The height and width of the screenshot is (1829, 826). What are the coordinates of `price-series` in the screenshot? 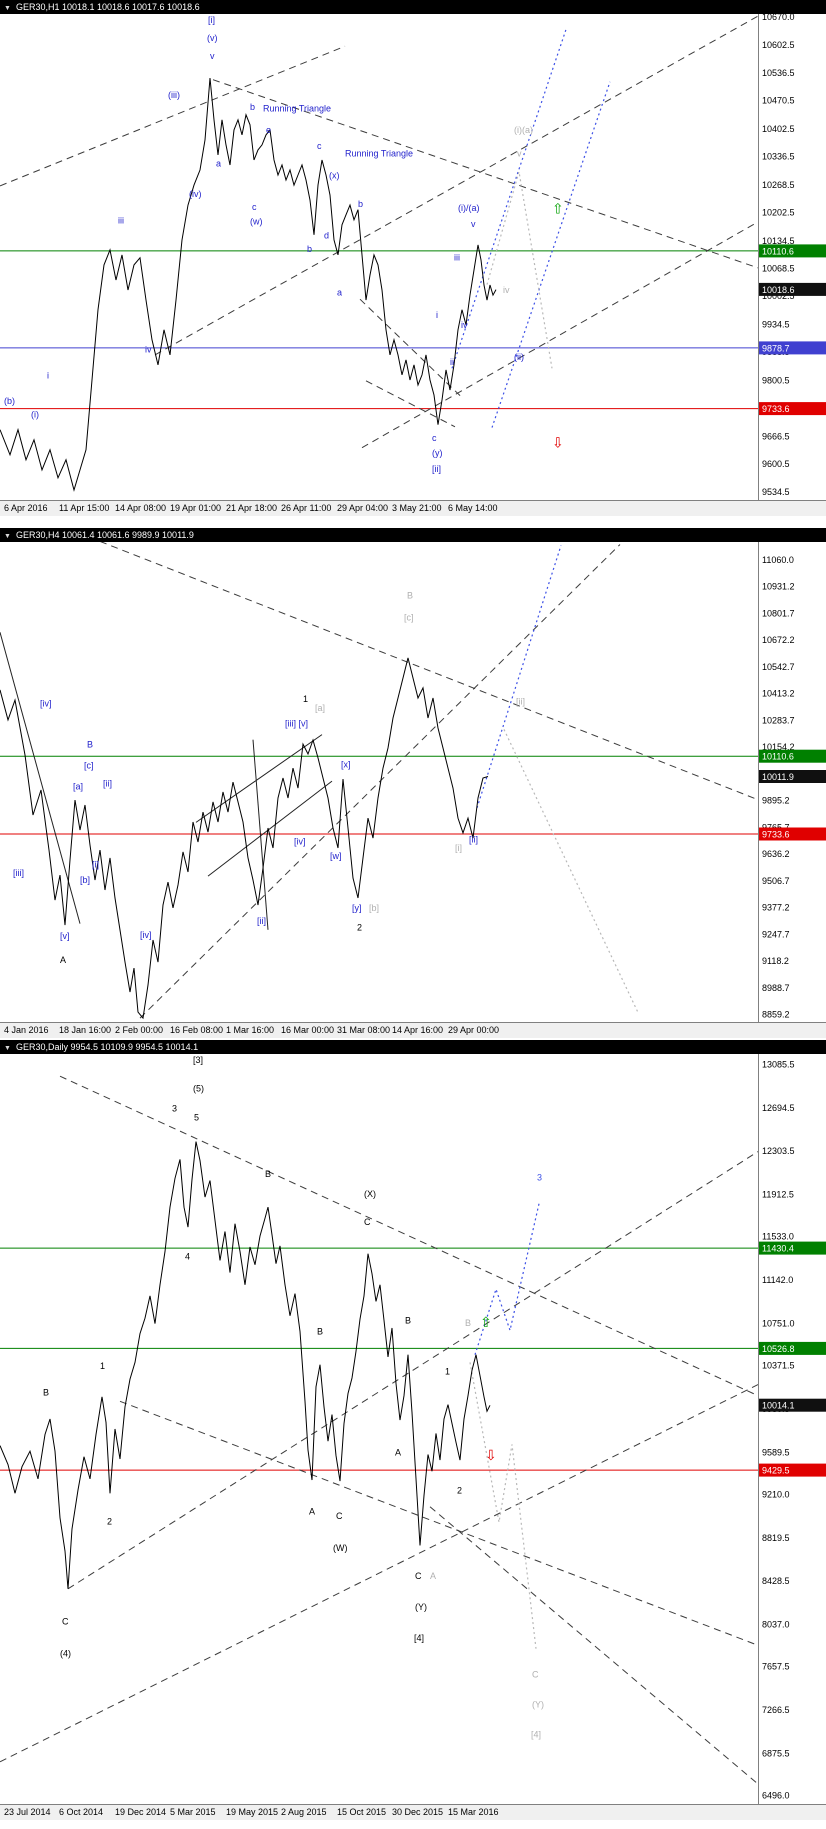 It's located at (245, 1365).